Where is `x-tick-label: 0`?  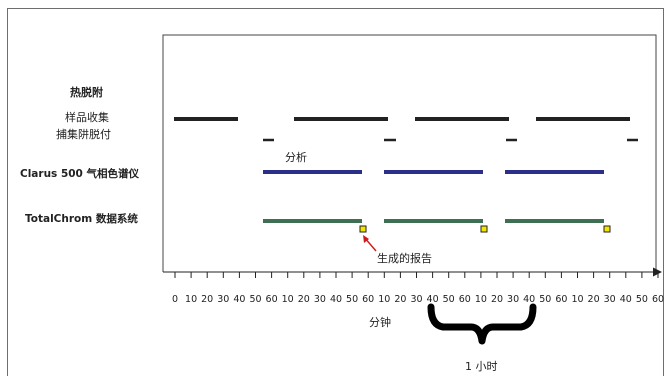 x-tick-label: 0 is located at coordinates (175, 299).